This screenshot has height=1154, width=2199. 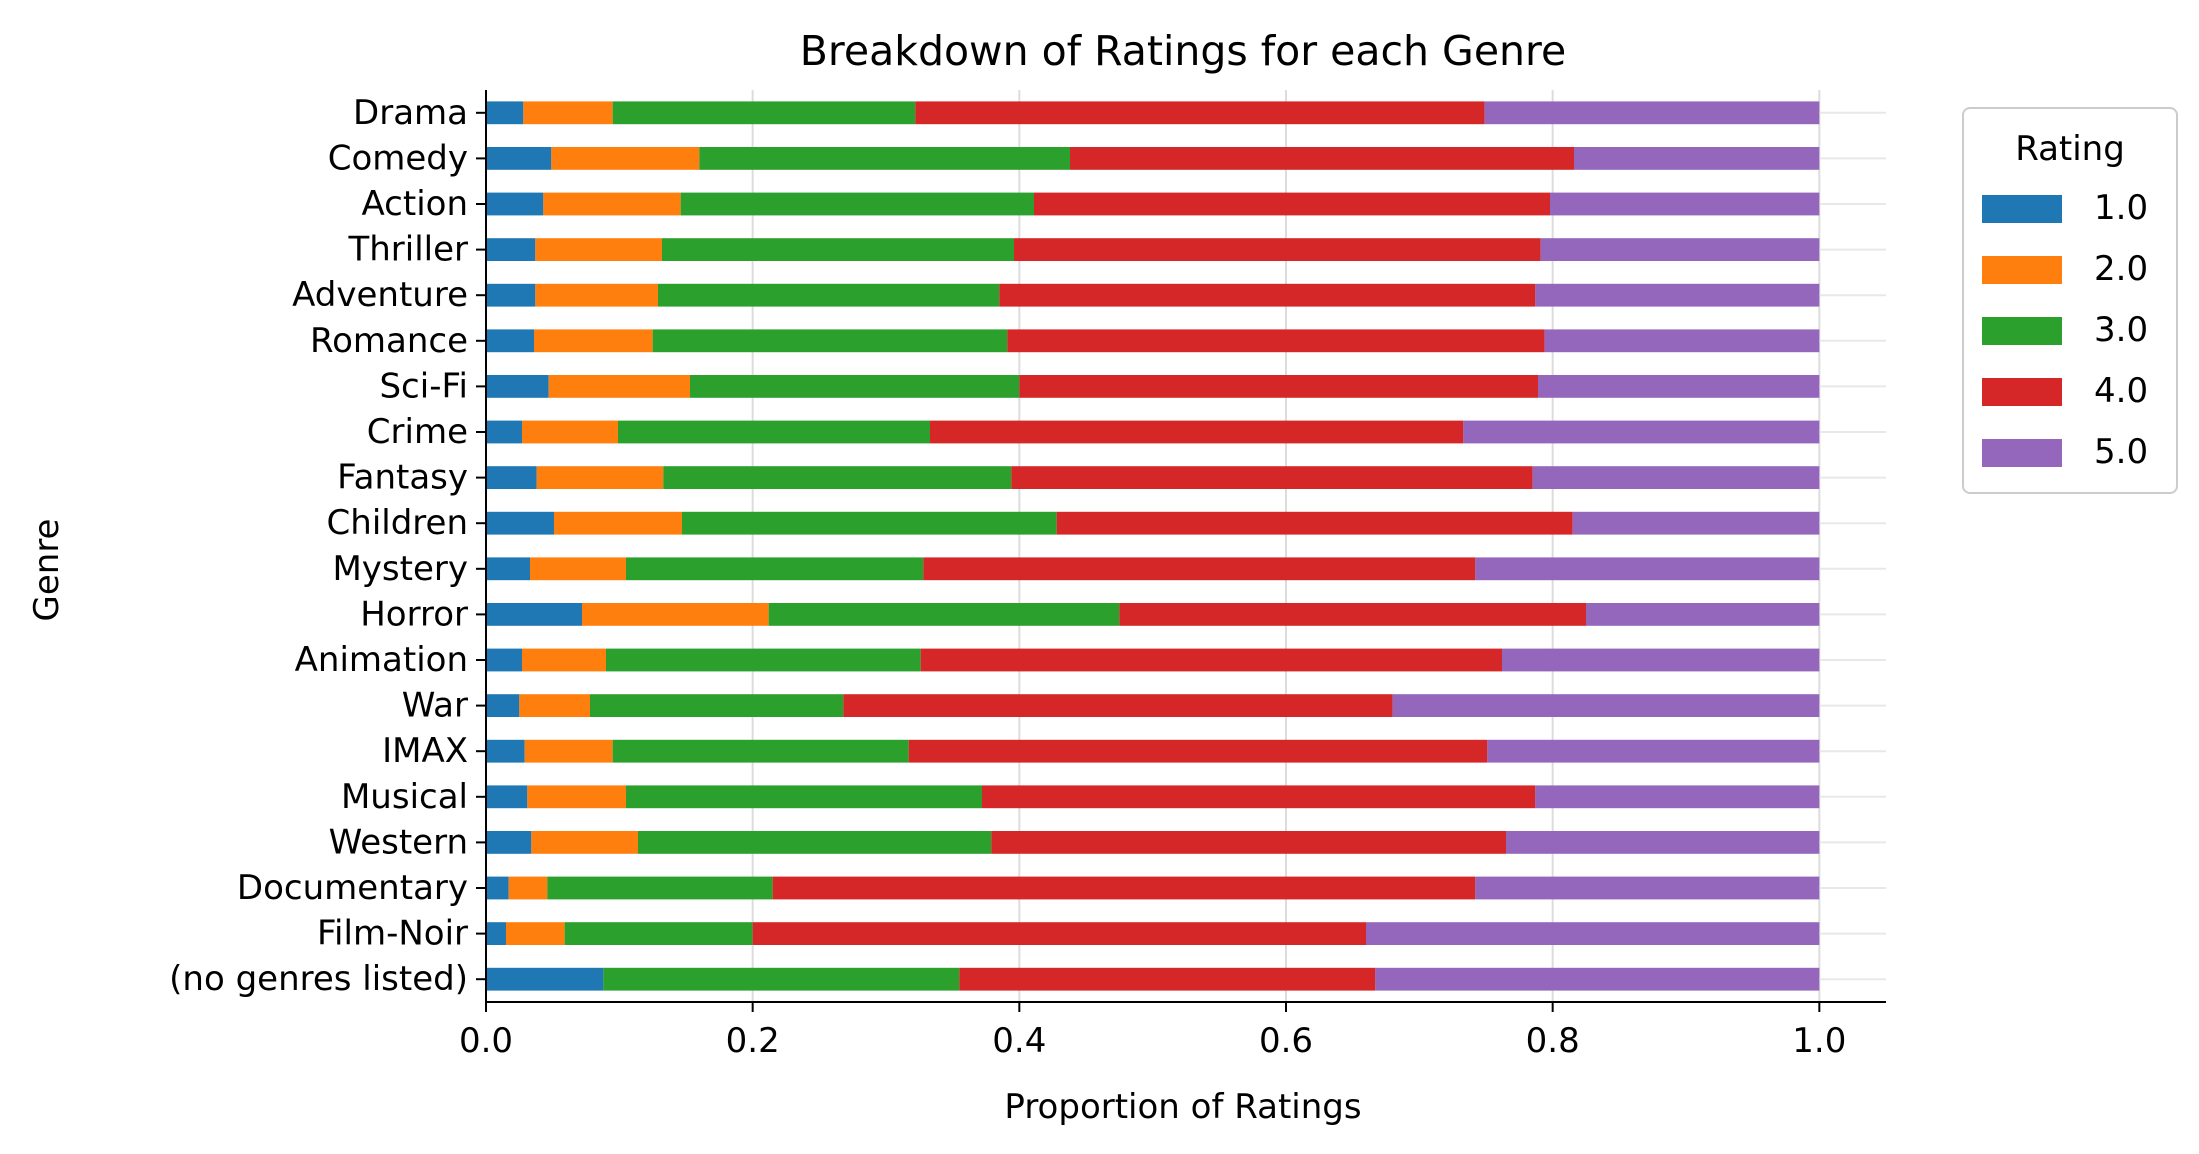 What do you see at coordinates (2121, 269) in the screenshot?
I see `legend-label: 2.0` at bounding box center [2121, 269].